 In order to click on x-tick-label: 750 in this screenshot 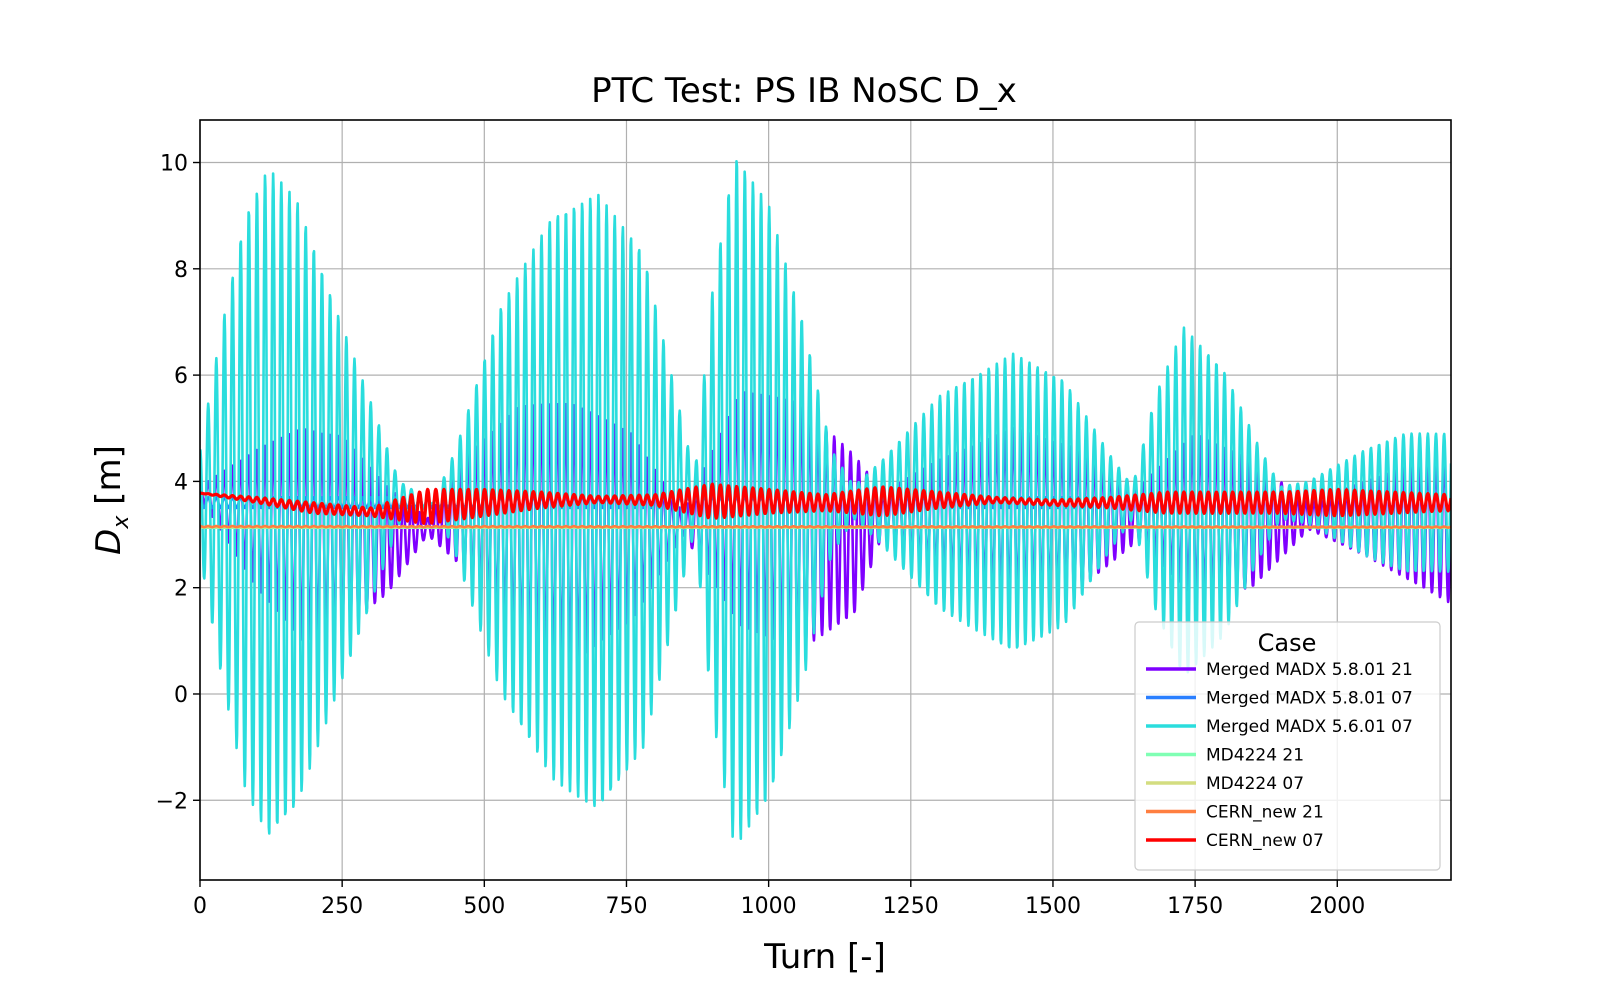, I will do `click(626, 906)`.